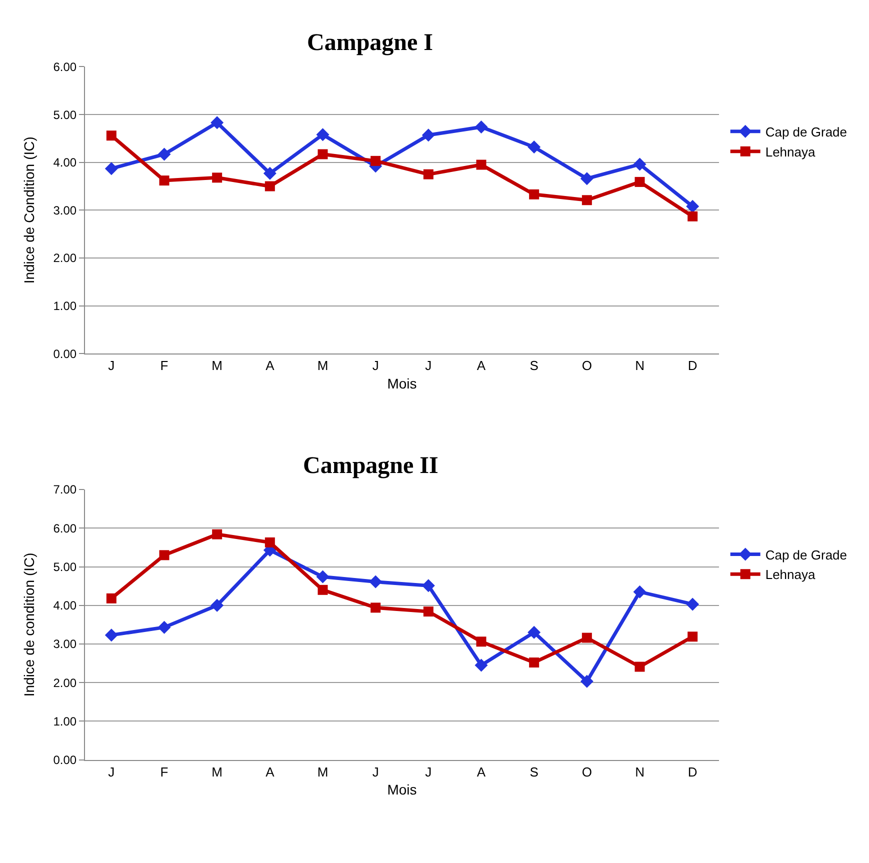 The image size is (869, 863). Describe the element at coordinates (65, 489) in the screenshot. I see `y-tick-label: 7.00` at that location.